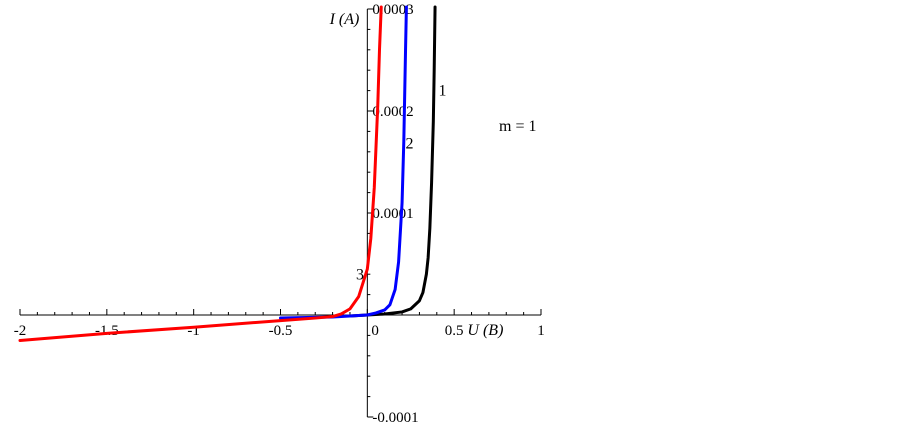 Image resolution: width=903 pixels, height=426 pixels. What do you see at coordinates (375, 331) in the screenshot?
I see `x-tick-label: 0` at bounding box center [375, 331].